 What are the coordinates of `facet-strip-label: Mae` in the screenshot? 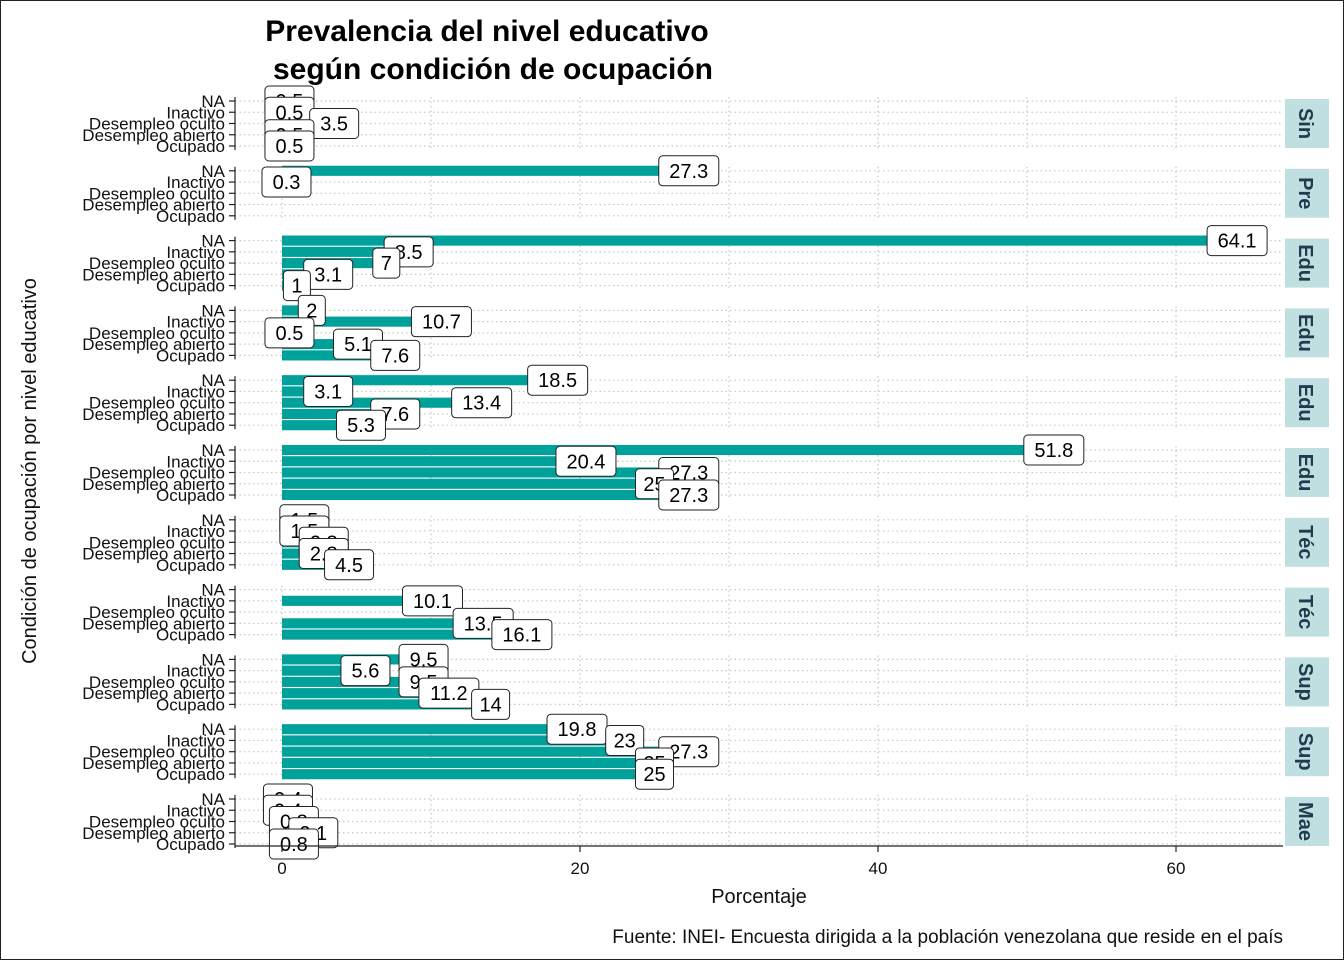 It's located at (1305, 821).